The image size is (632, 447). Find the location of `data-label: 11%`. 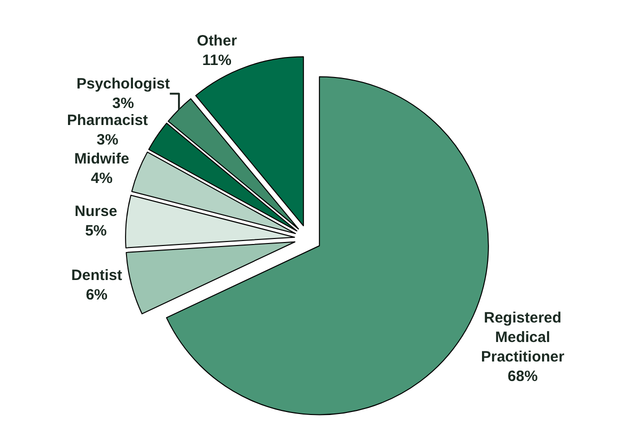

data-label: 11% is located at coordinates (217, 60).